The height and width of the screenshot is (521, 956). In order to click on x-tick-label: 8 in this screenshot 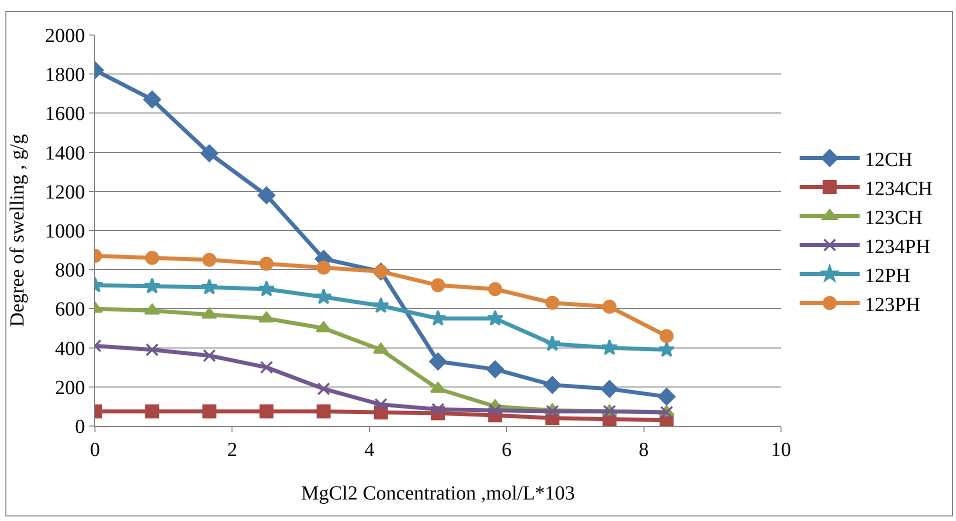, I will do `click(643, 450)`.